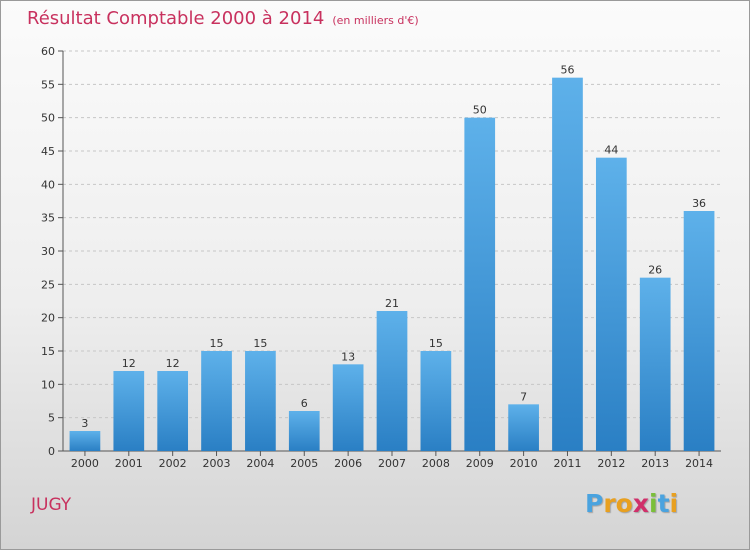 The width and height of the screenshot is (750, 550). Describe the element at coordinates (217, 463) in the screenshot. I see `x-tick-label: 2003` at that location.